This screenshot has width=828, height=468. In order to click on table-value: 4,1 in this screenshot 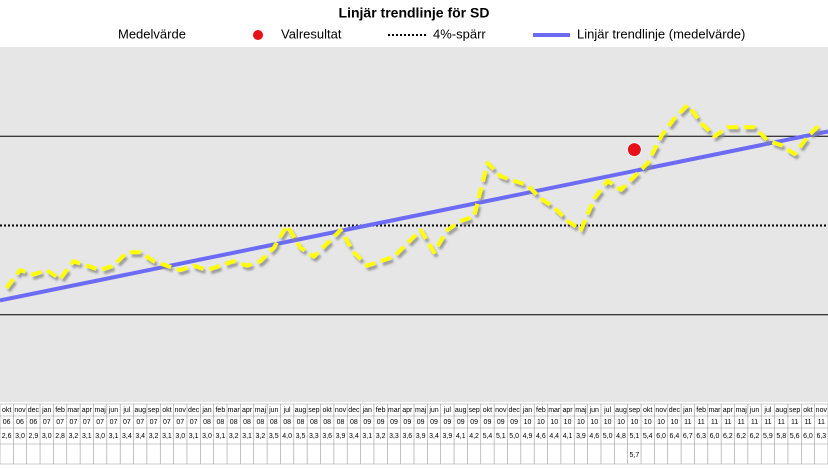, I will do `click(568, 436)`.